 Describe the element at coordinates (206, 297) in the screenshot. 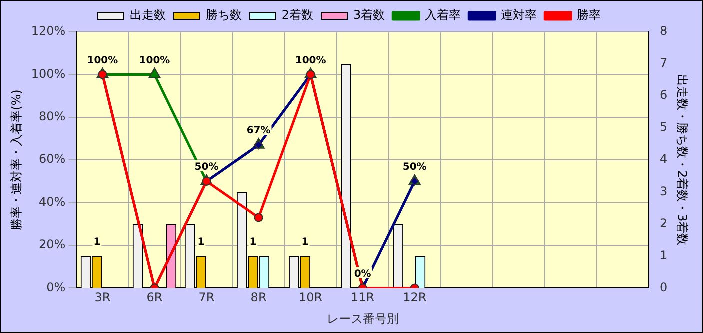

I see `x-tick-label: 7R` at that location.